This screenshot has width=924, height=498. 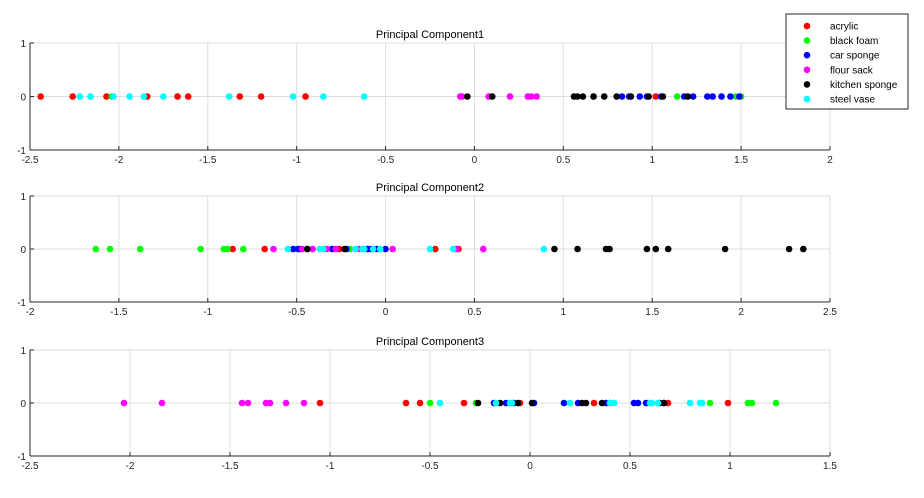 I want to click on y-tick-label: 1, so click(x=23, y=351).